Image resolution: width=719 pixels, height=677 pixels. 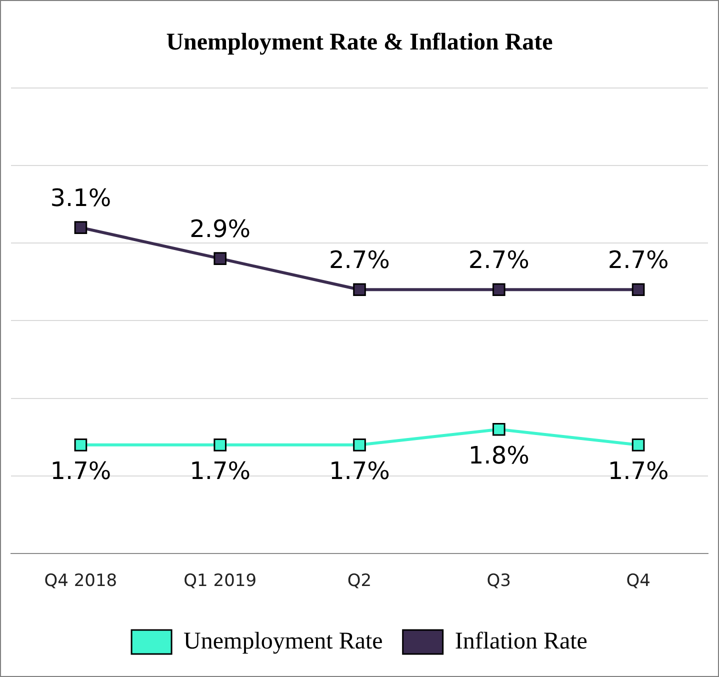 I want to click on x-tick-label: Q2, so click(x=359, y=581).